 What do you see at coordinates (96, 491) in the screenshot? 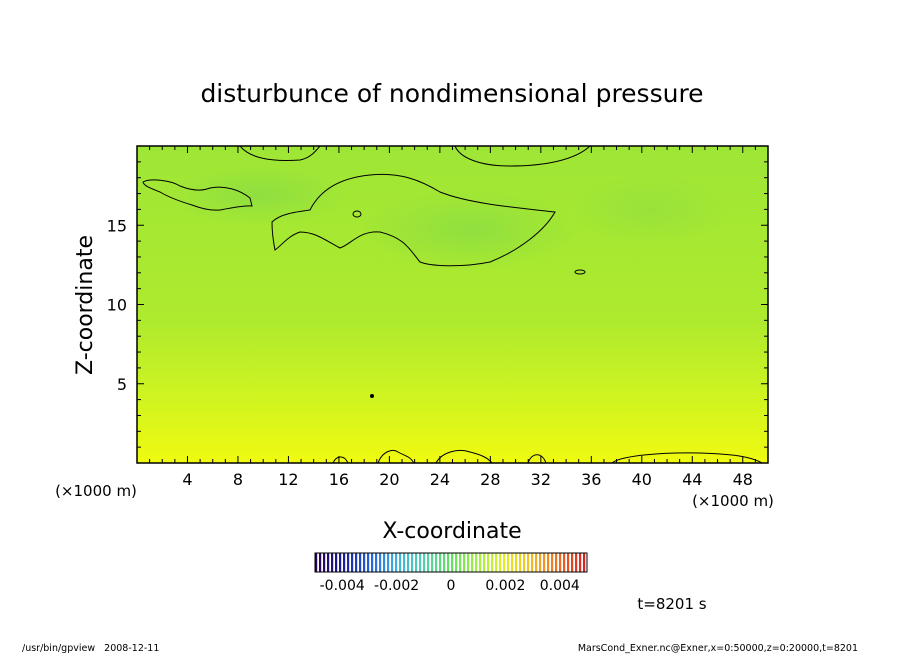
I see `x-unit-label-left: (×1000 m)` at bounding box center [96, 491].